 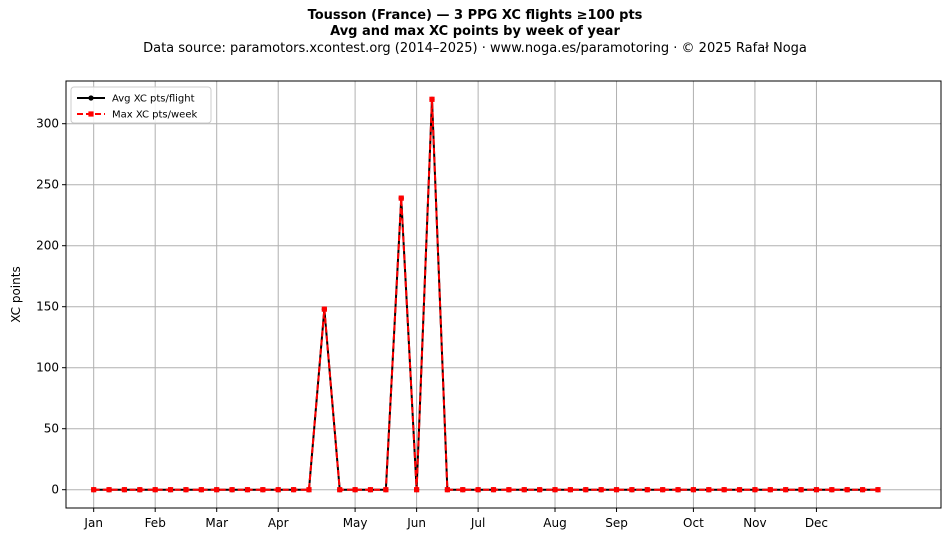 I want to click on x-tick-label: Sep, so click(x=616, y=523).